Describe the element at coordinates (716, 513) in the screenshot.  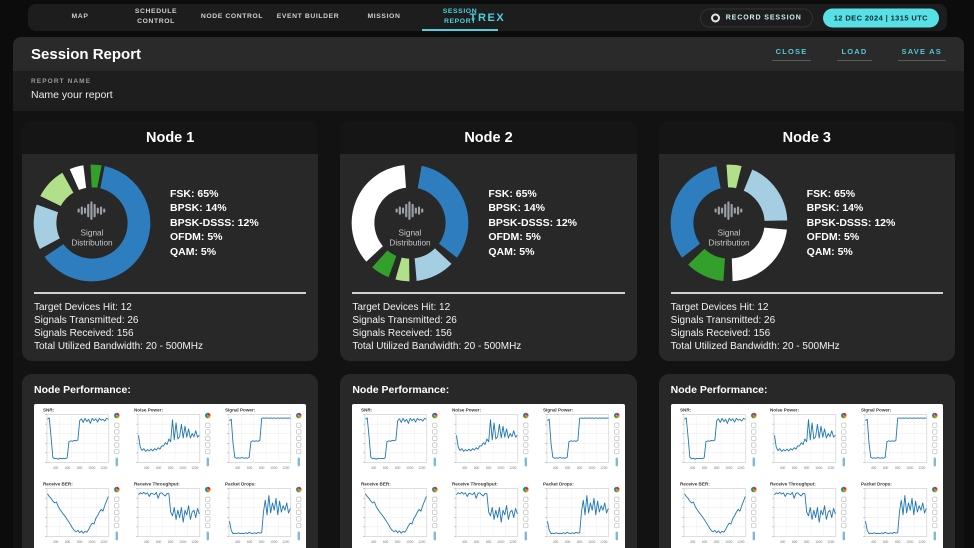
I see `mini-chart-receive-ber: Receive BER: 400 600 800 1000 1200` at that location.